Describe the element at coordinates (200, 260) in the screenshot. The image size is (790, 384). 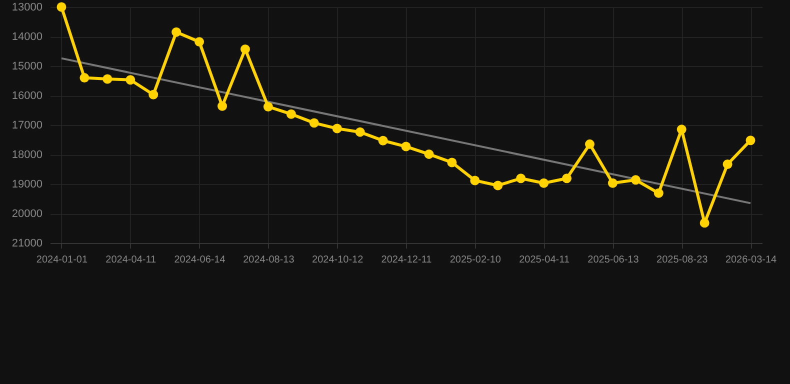
I see `x-tick-label: 2024-06-14` at that location.